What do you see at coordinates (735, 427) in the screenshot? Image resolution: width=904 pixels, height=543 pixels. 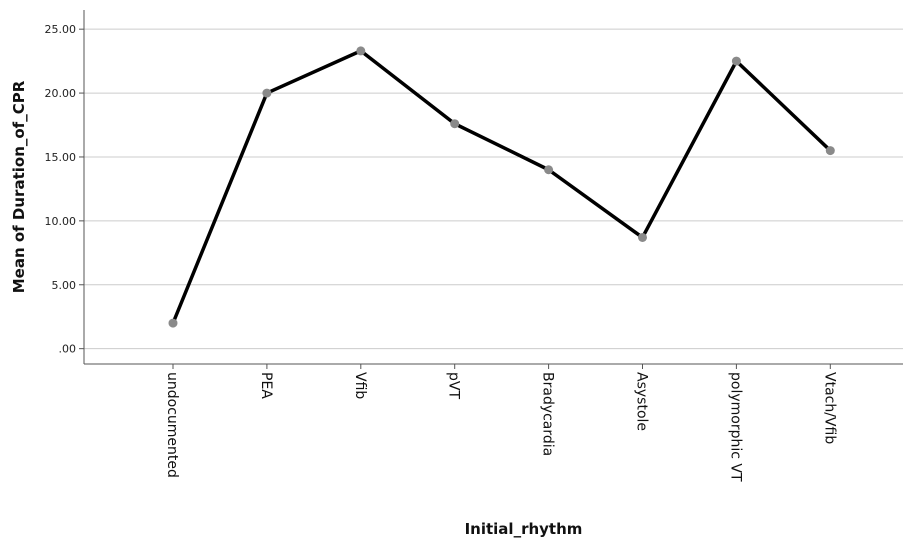 I see `x-tick-label: polymorphic VT` at bounding box center [735, 427].